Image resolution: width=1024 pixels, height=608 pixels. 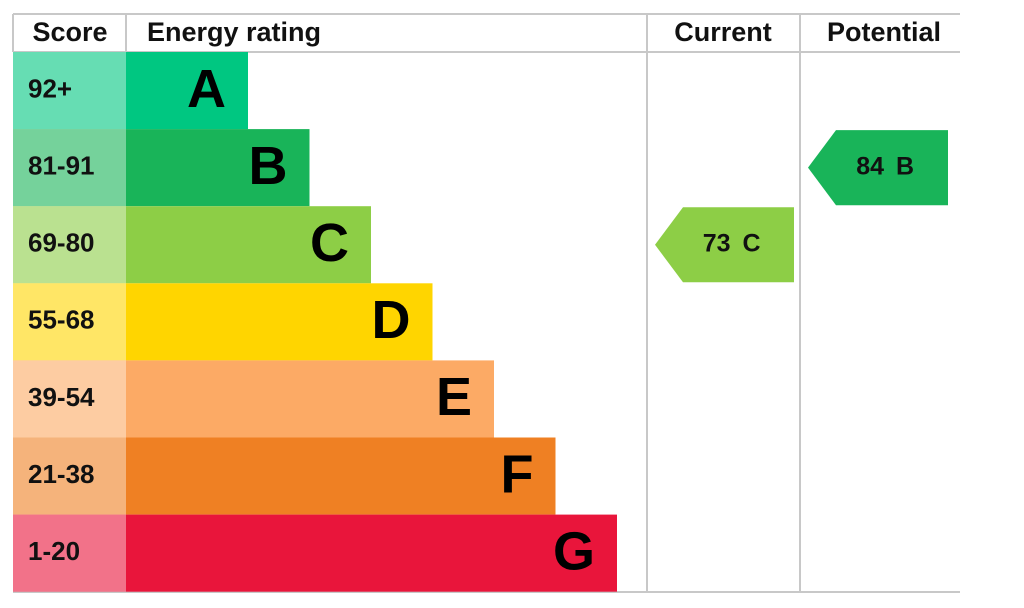 What do you see at coordinates (234, 32) in the screenshot?
I see `header-rating: Energy rating` at bounding box center [234, 32].